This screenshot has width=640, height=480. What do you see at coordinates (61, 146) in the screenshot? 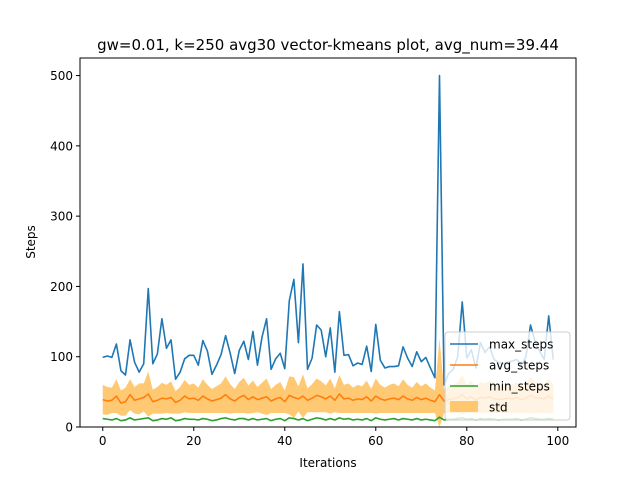
I see `y-tick-label: 400` at bounding box center [61, 146].